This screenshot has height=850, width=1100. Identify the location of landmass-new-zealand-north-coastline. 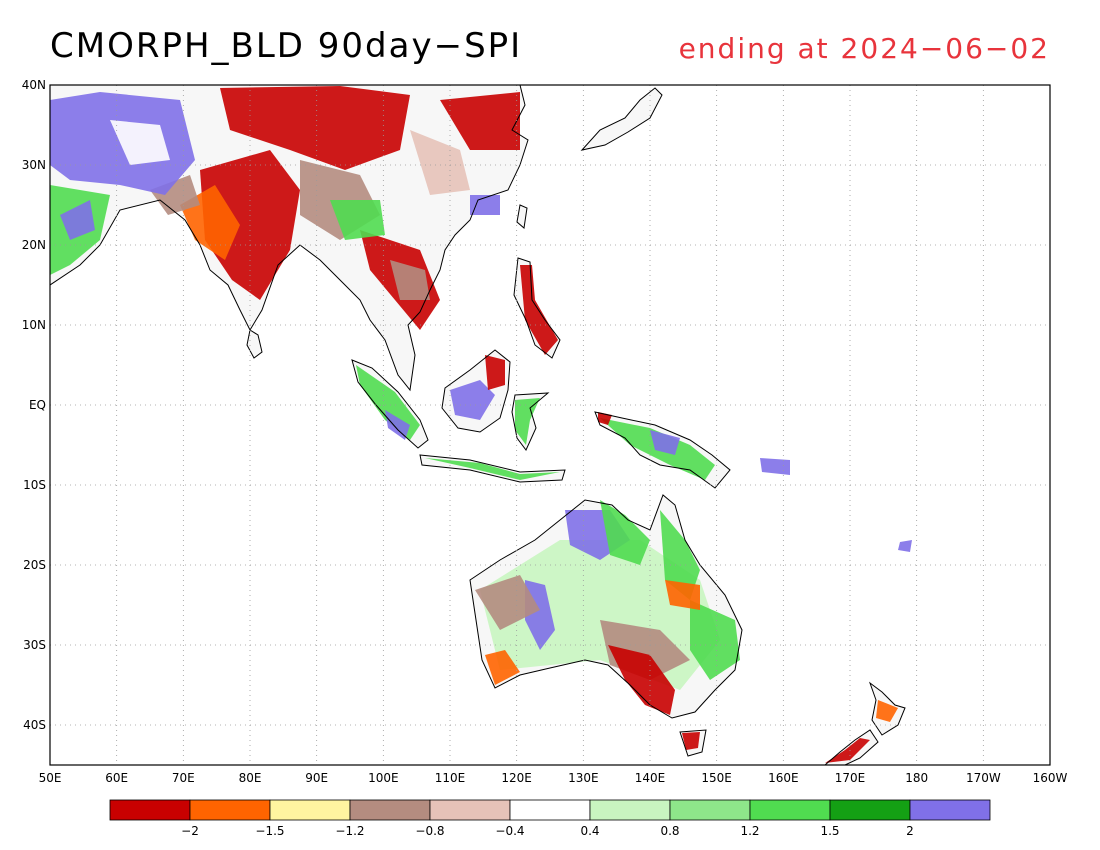
(887, 708).